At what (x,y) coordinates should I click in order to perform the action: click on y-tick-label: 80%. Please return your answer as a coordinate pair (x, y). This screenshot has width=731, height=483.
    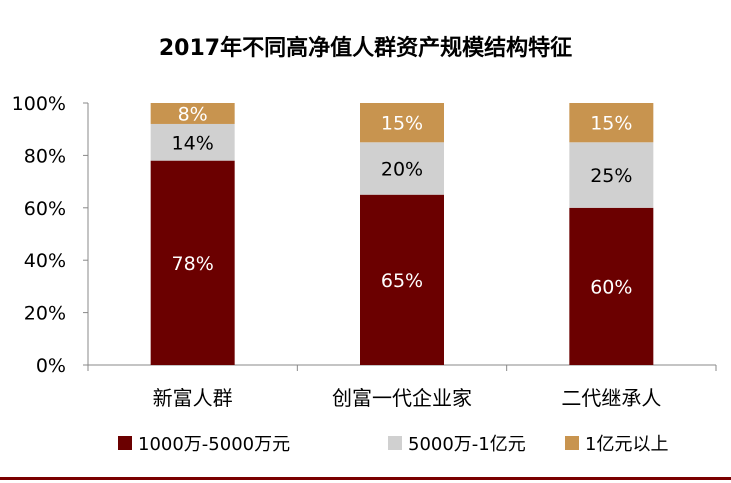
    Looking at the image, I should click on (45, 156).